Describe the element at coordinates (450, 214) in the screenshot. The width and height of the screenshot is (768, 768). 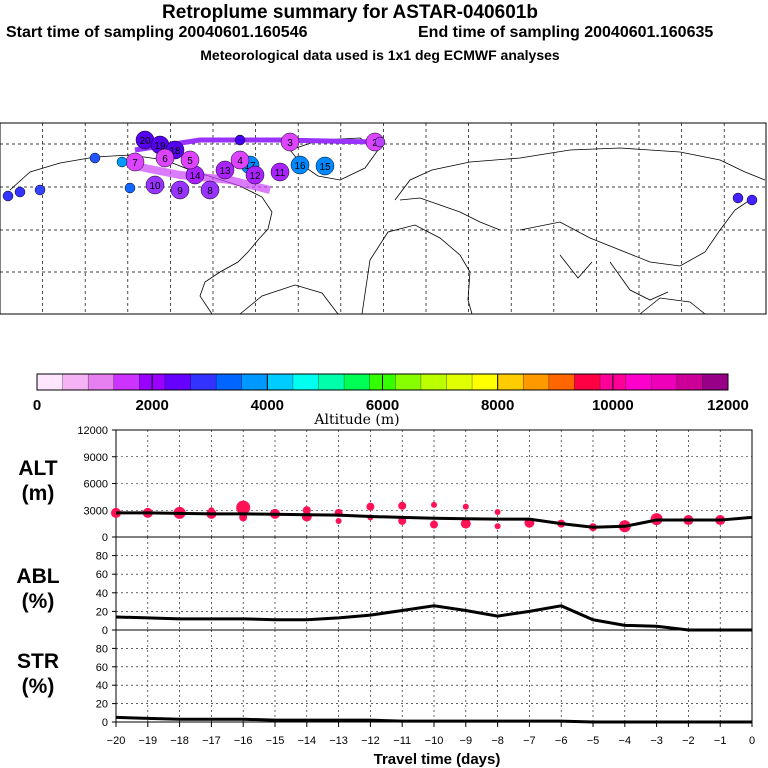
I see `europe-coast` at that location.